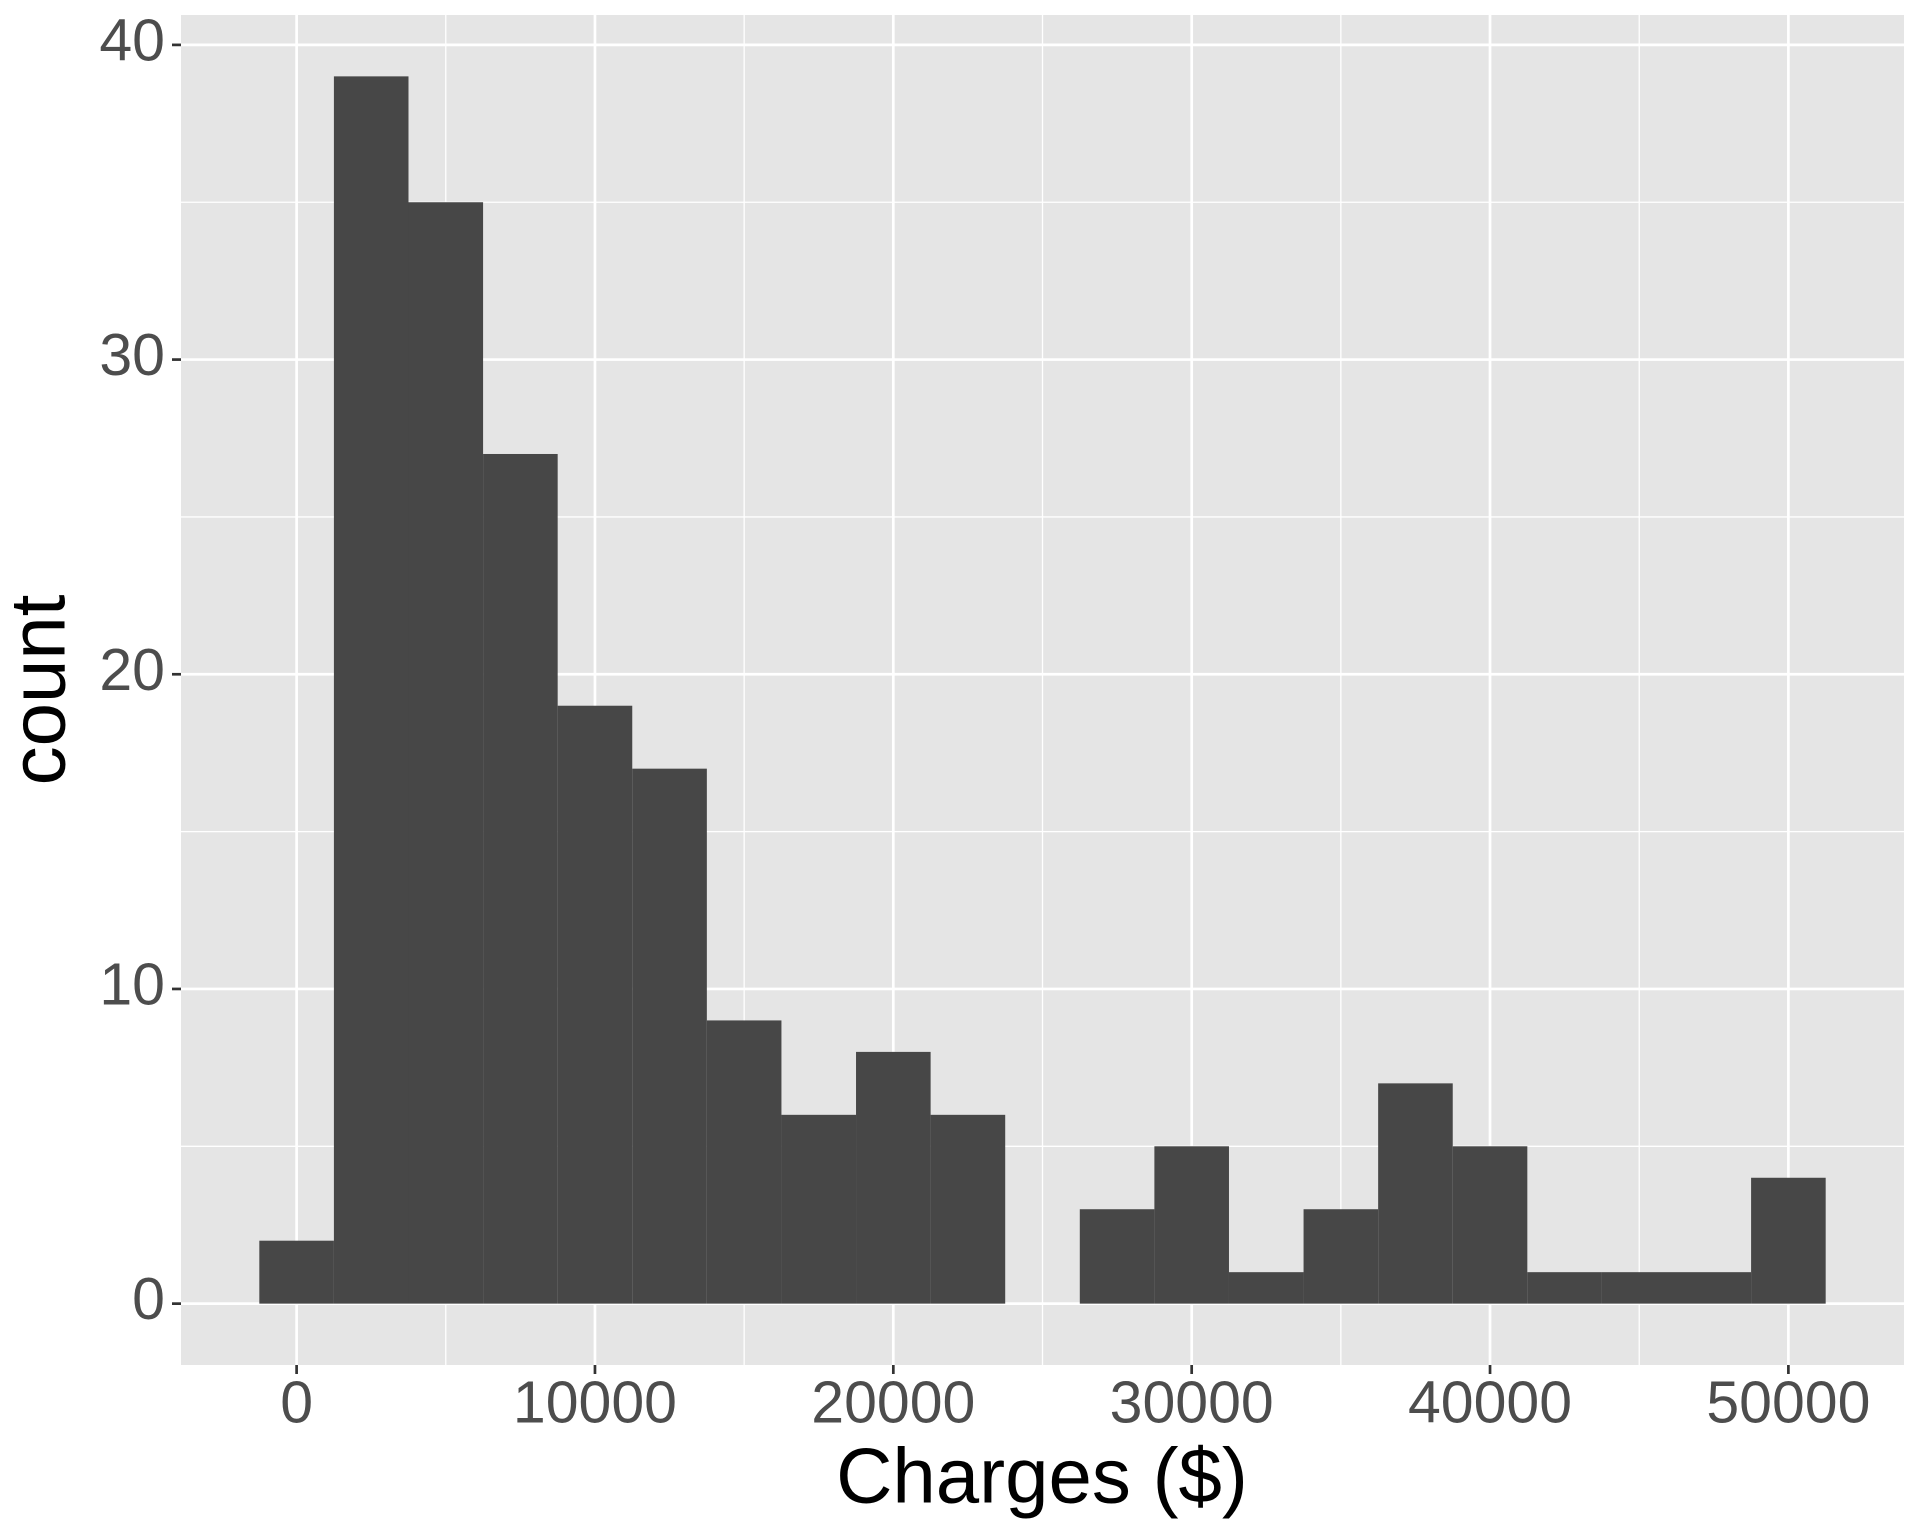 This screenshot has height=1536, width=1920. Describe the element at coordinates (595, 1403) in the screenshot. I see `x-tick-label: 10000` at that location.